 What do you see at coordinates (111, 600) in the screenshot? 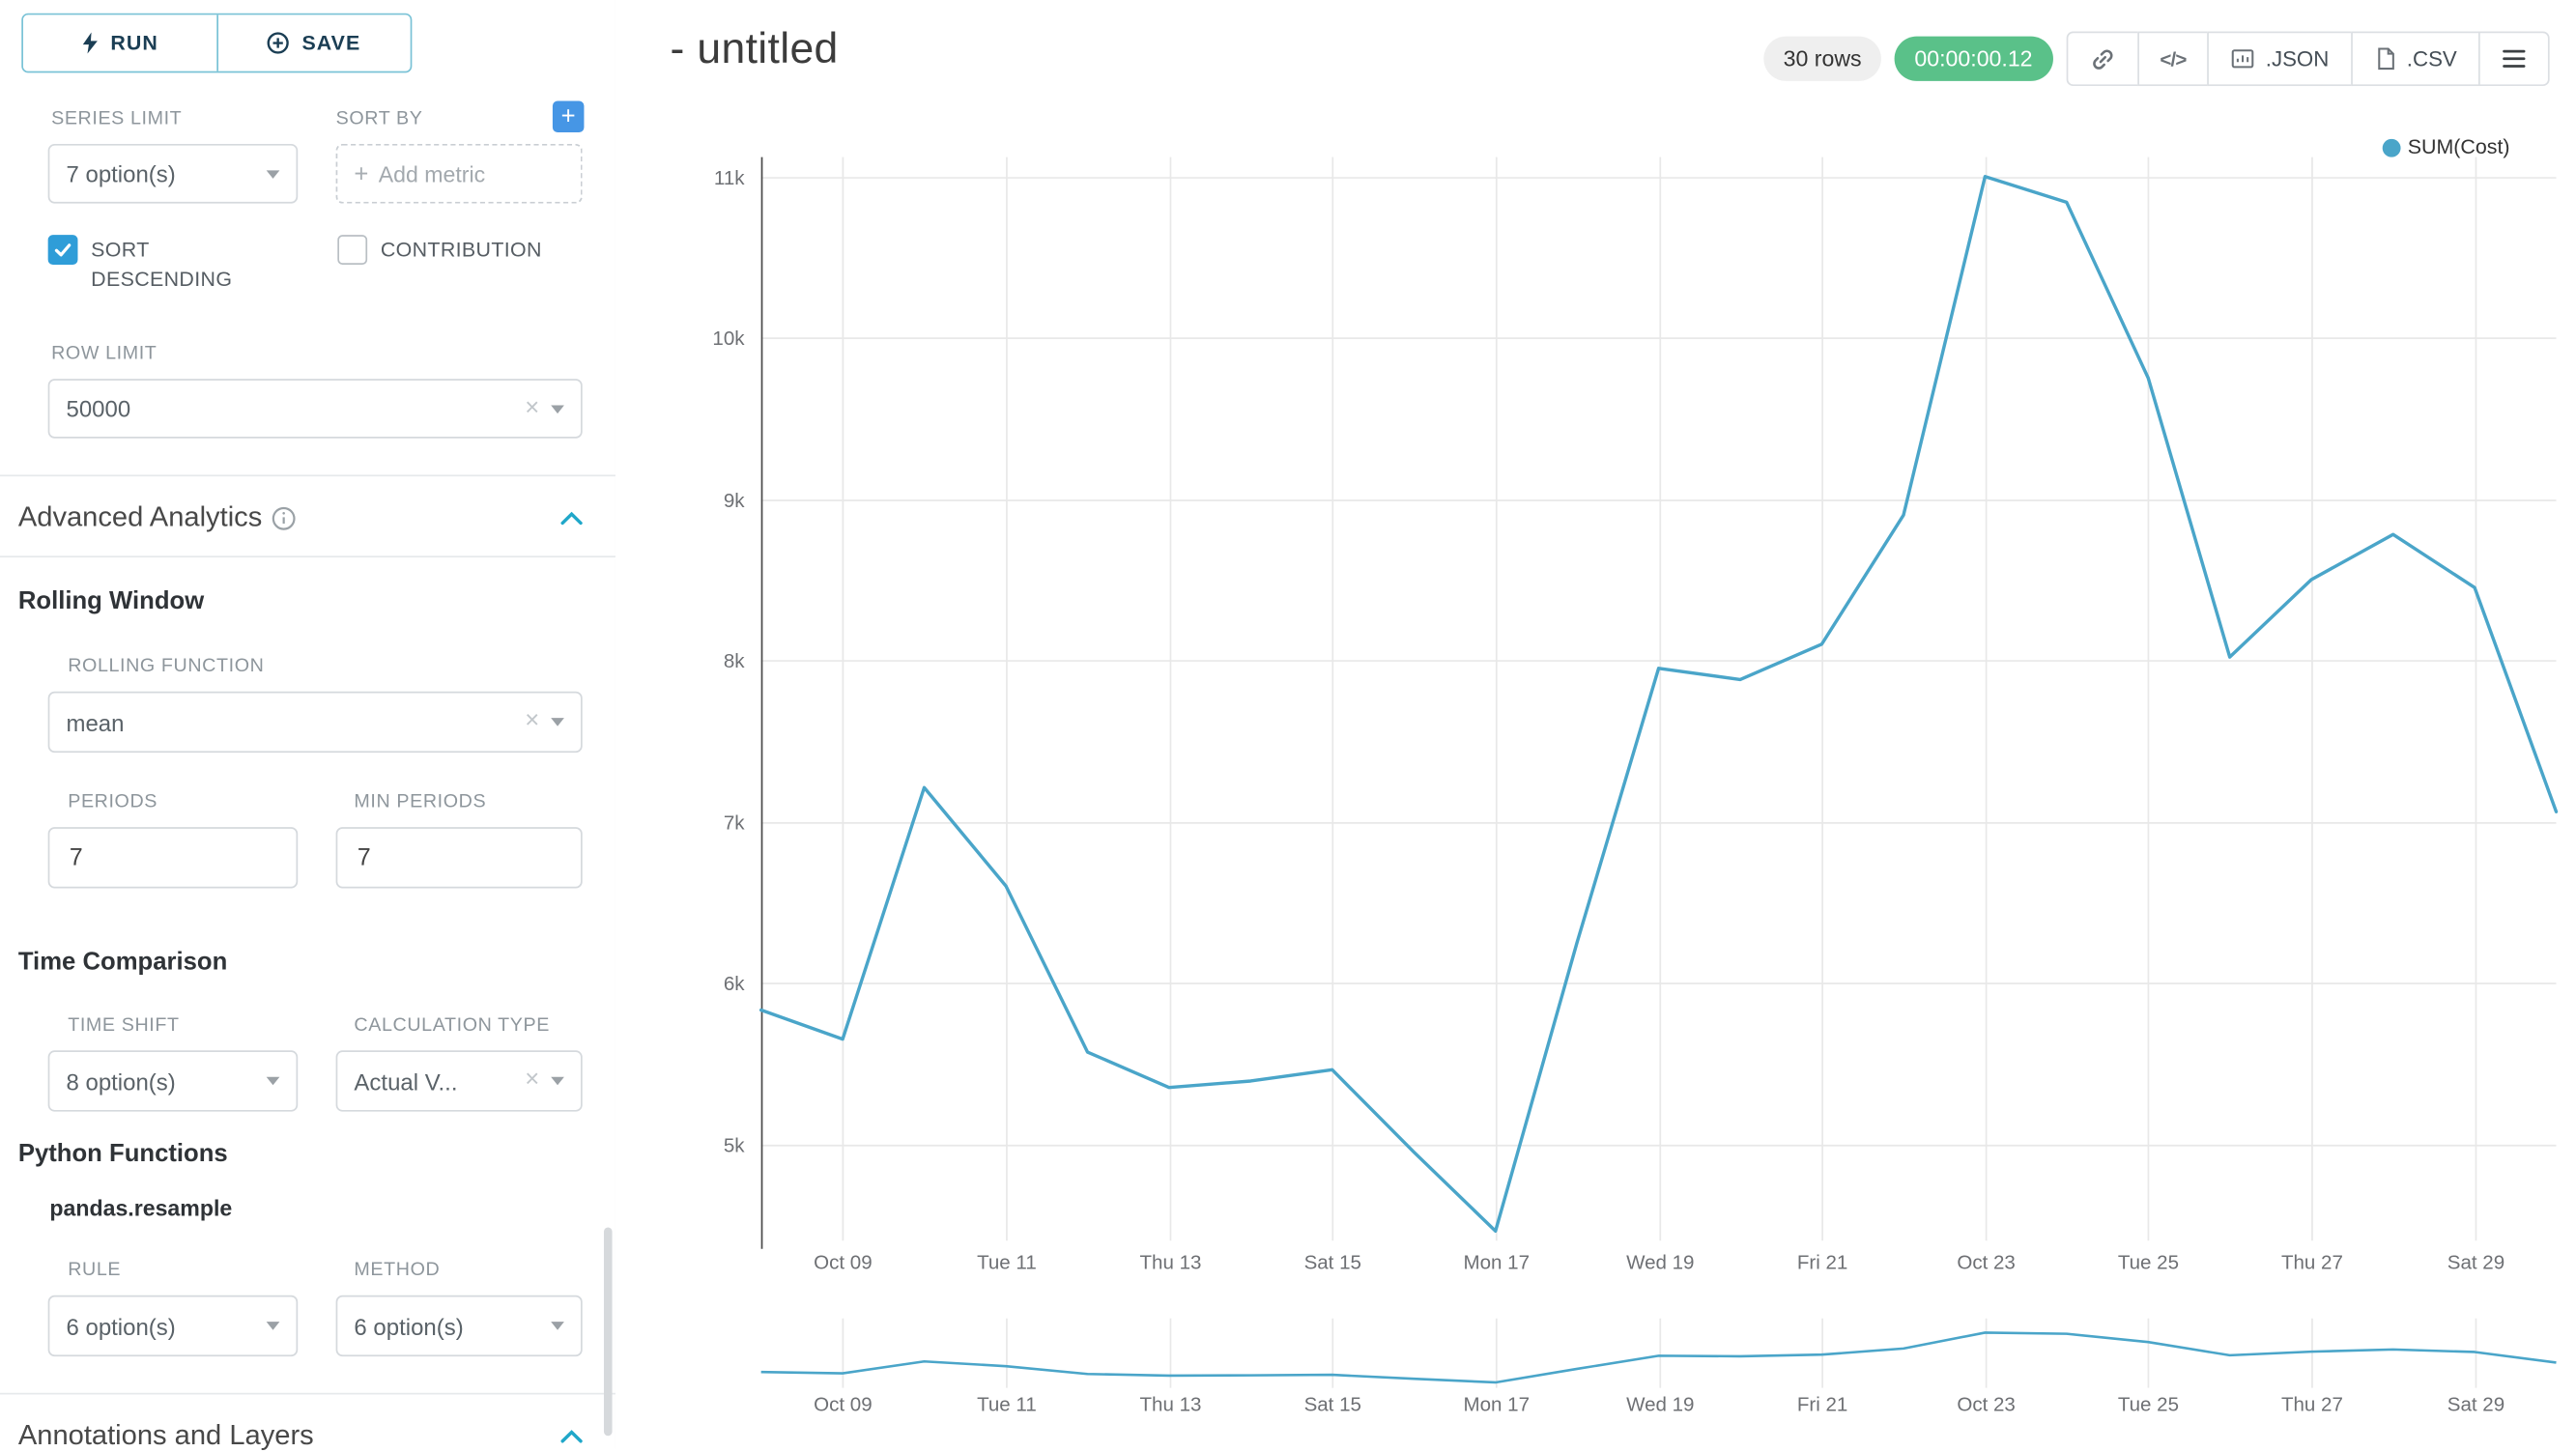
I see `rolling-window-title: Rolling Window` at bounding box center [111, 600].